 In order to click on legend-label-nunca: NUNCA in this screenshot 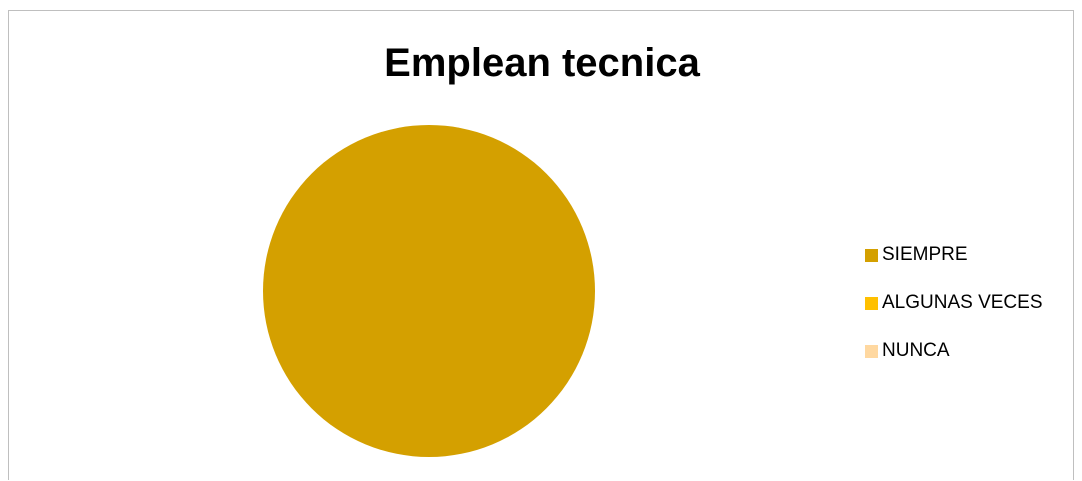, I will do `click(916, 350)`.